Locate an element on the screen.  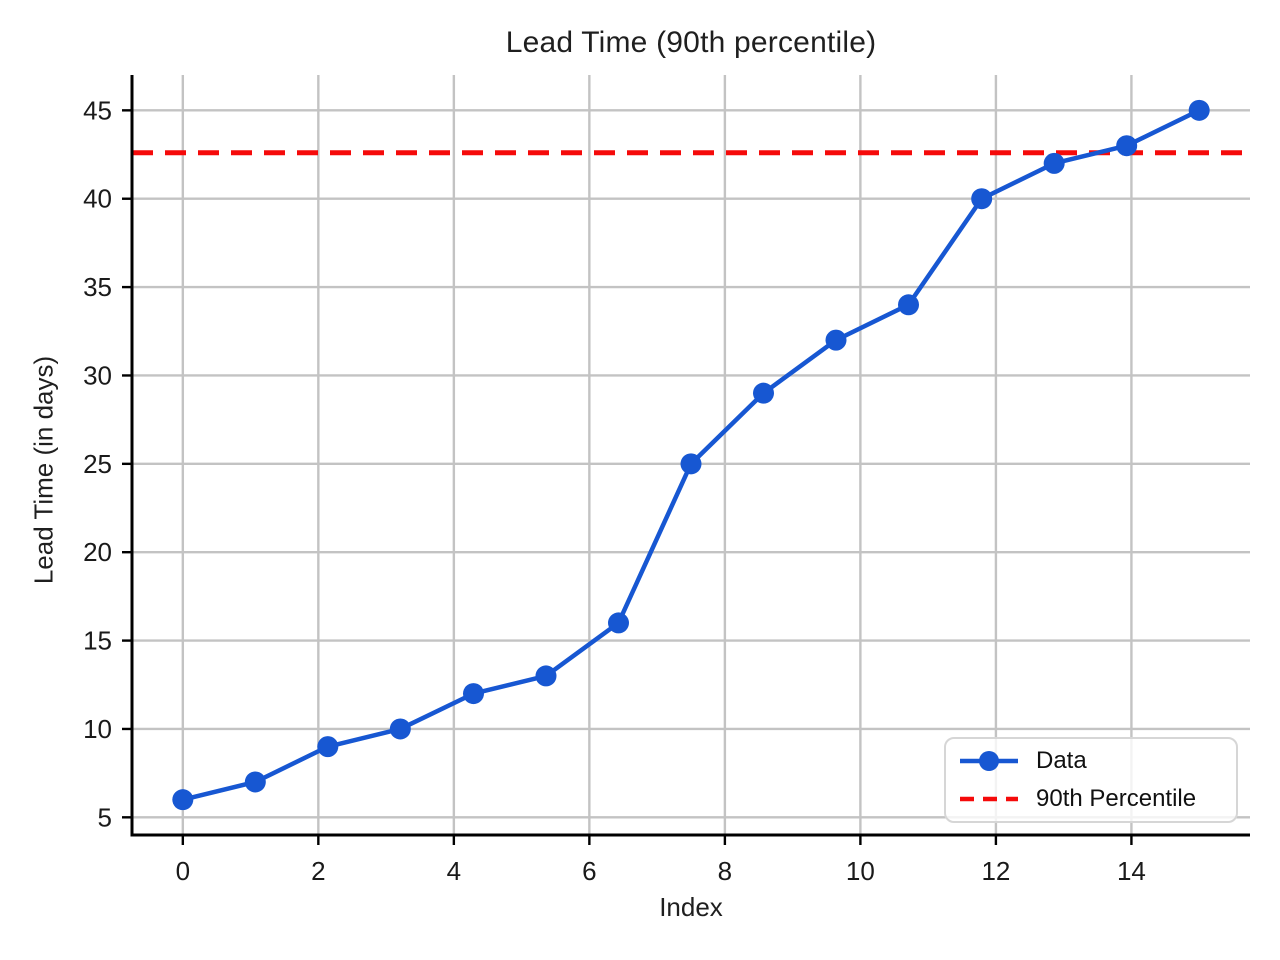
x-tick-label: 6 is located at coordinates (589, 871).